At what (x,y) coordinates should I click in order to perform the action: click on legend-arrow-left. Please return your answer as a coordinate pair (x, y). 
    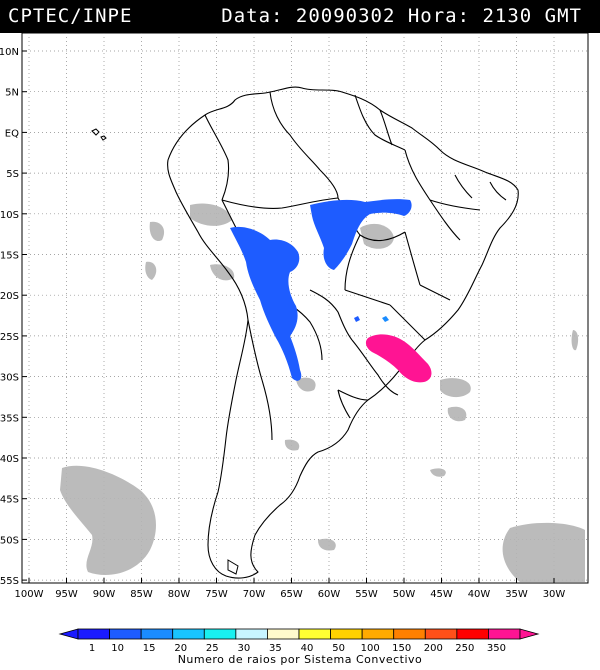
    Looking at the image, I should click on (68, 634).